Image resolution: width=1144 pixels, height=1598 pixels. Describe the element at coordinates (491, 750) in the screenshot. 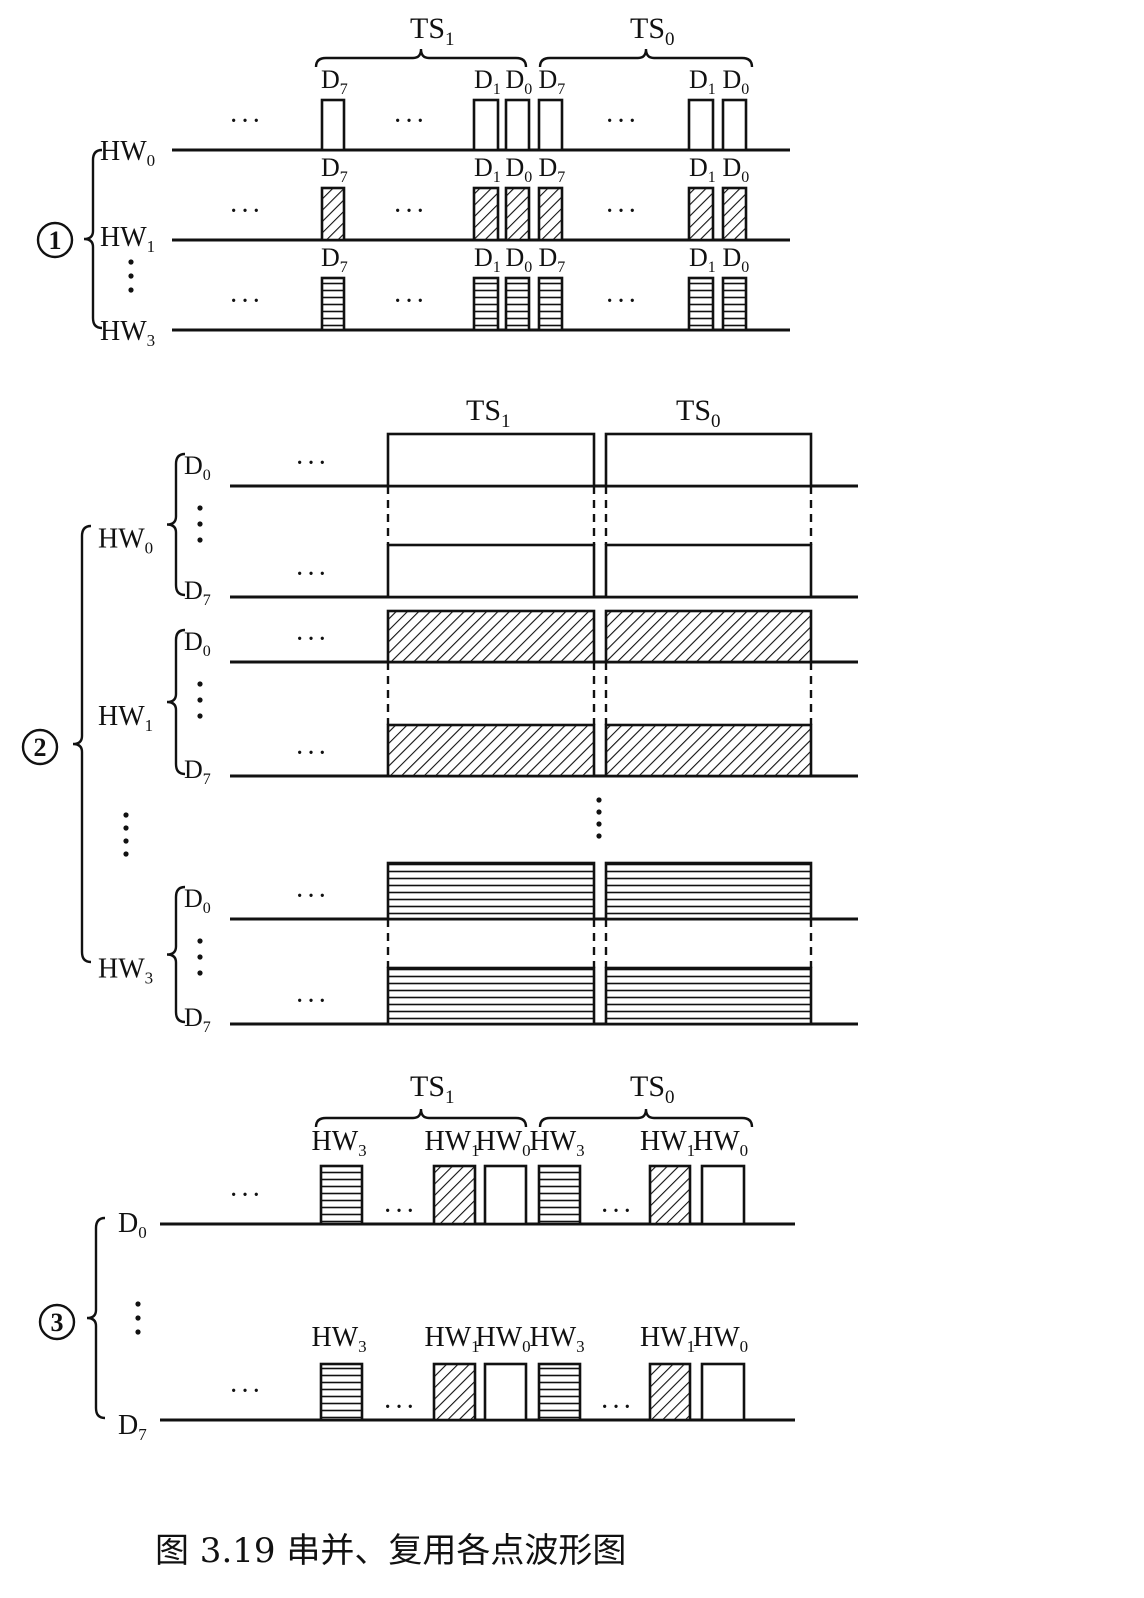

I see `bit-box-HW1-D7` at that location.